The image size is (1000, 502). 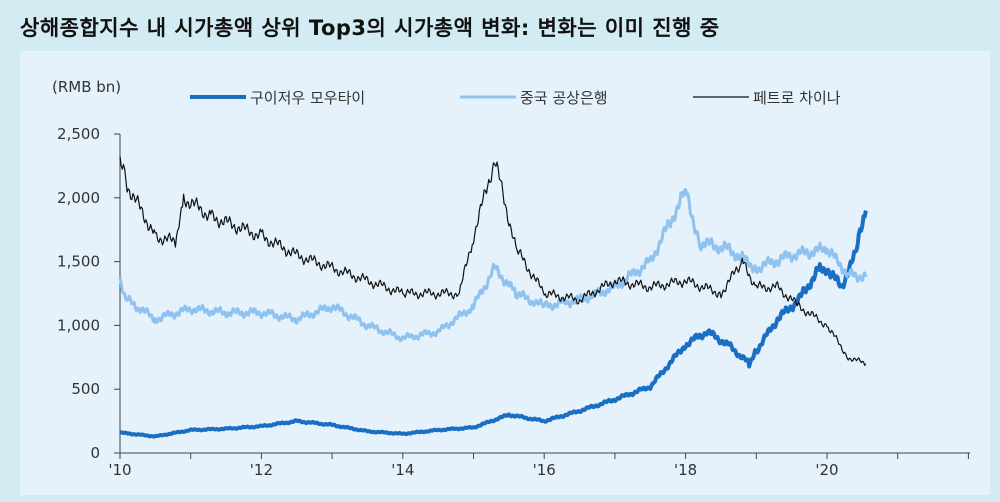 I want to click on y-tick-label: 2,500, so click(x=78, y=134).